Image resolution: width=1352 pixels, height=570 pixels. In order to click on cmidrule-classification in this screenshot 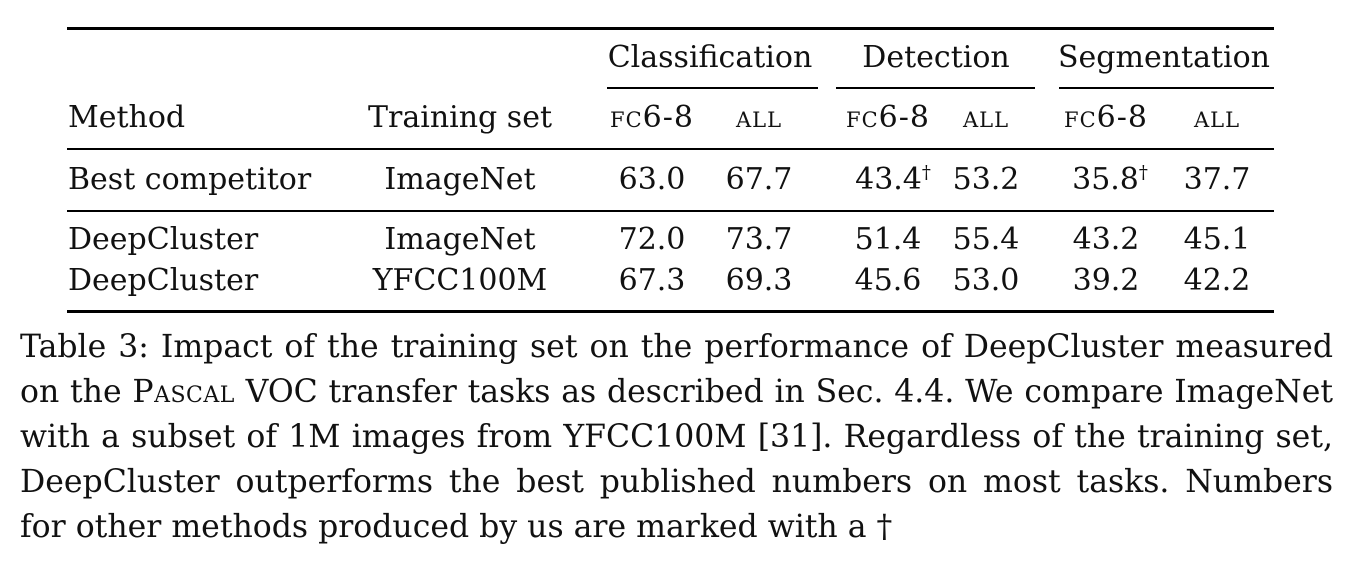, I will do `click(712, 88)`.